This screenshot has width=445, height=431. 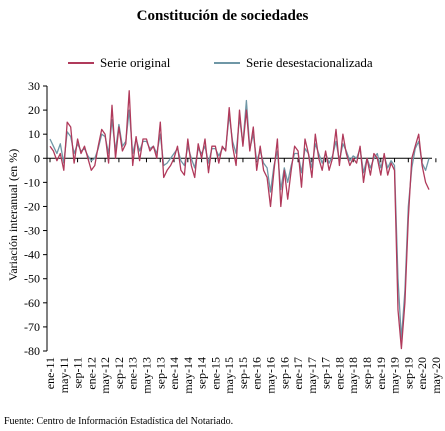 I want to click on x-tick-label: may-20, so click(x=436, y=375).